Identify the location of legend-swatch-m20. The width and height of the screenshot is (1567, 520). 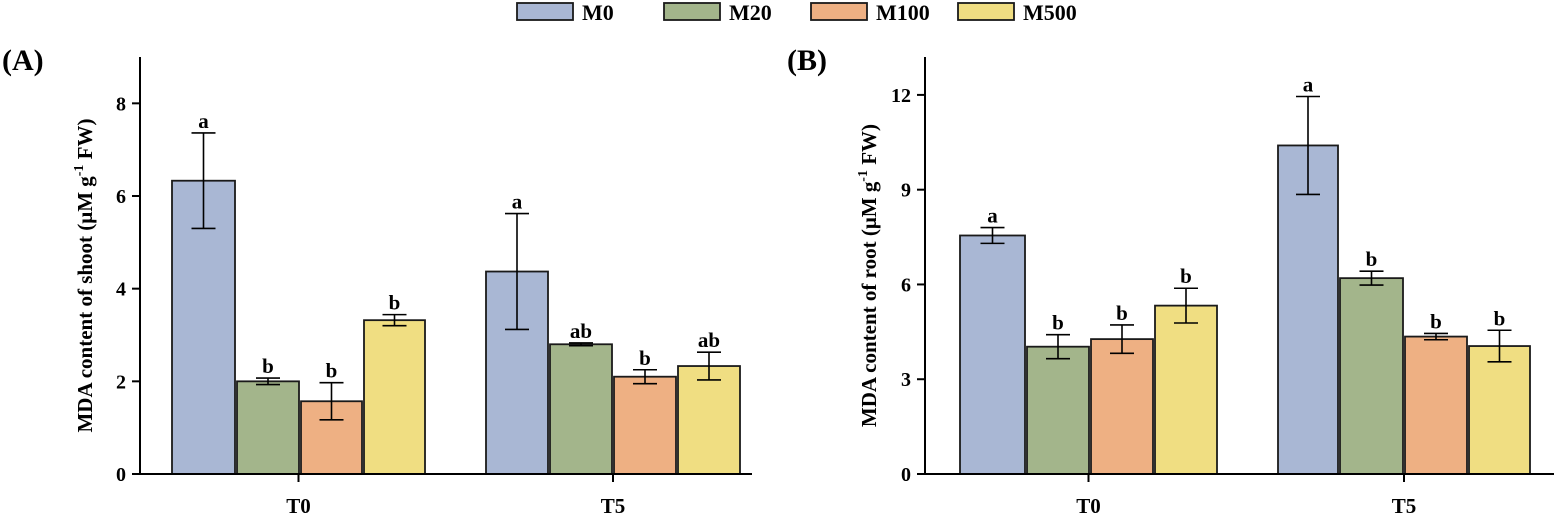
(692, 11).